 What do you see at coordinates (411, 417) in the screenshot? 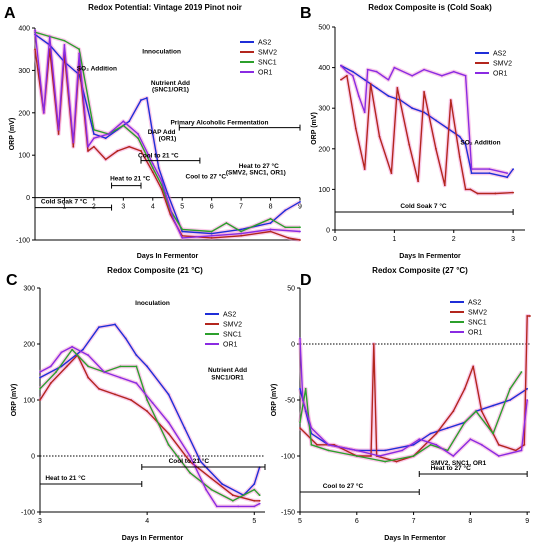
I see `series-line-SNC1` at bounding box center [411, 417].